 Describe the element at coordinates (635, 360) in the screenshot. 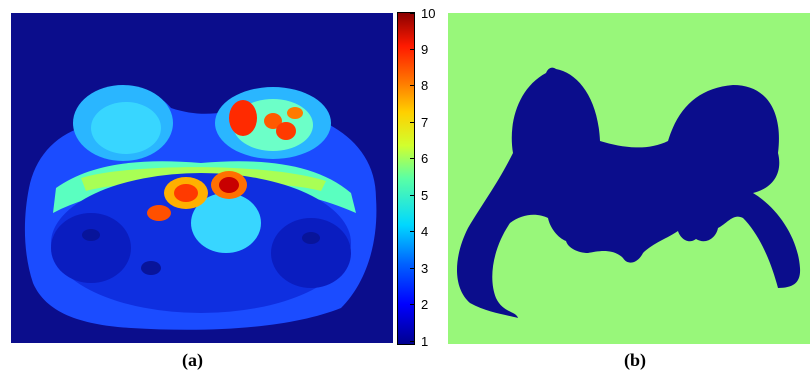

I see `caption-b: (b)` at that location.